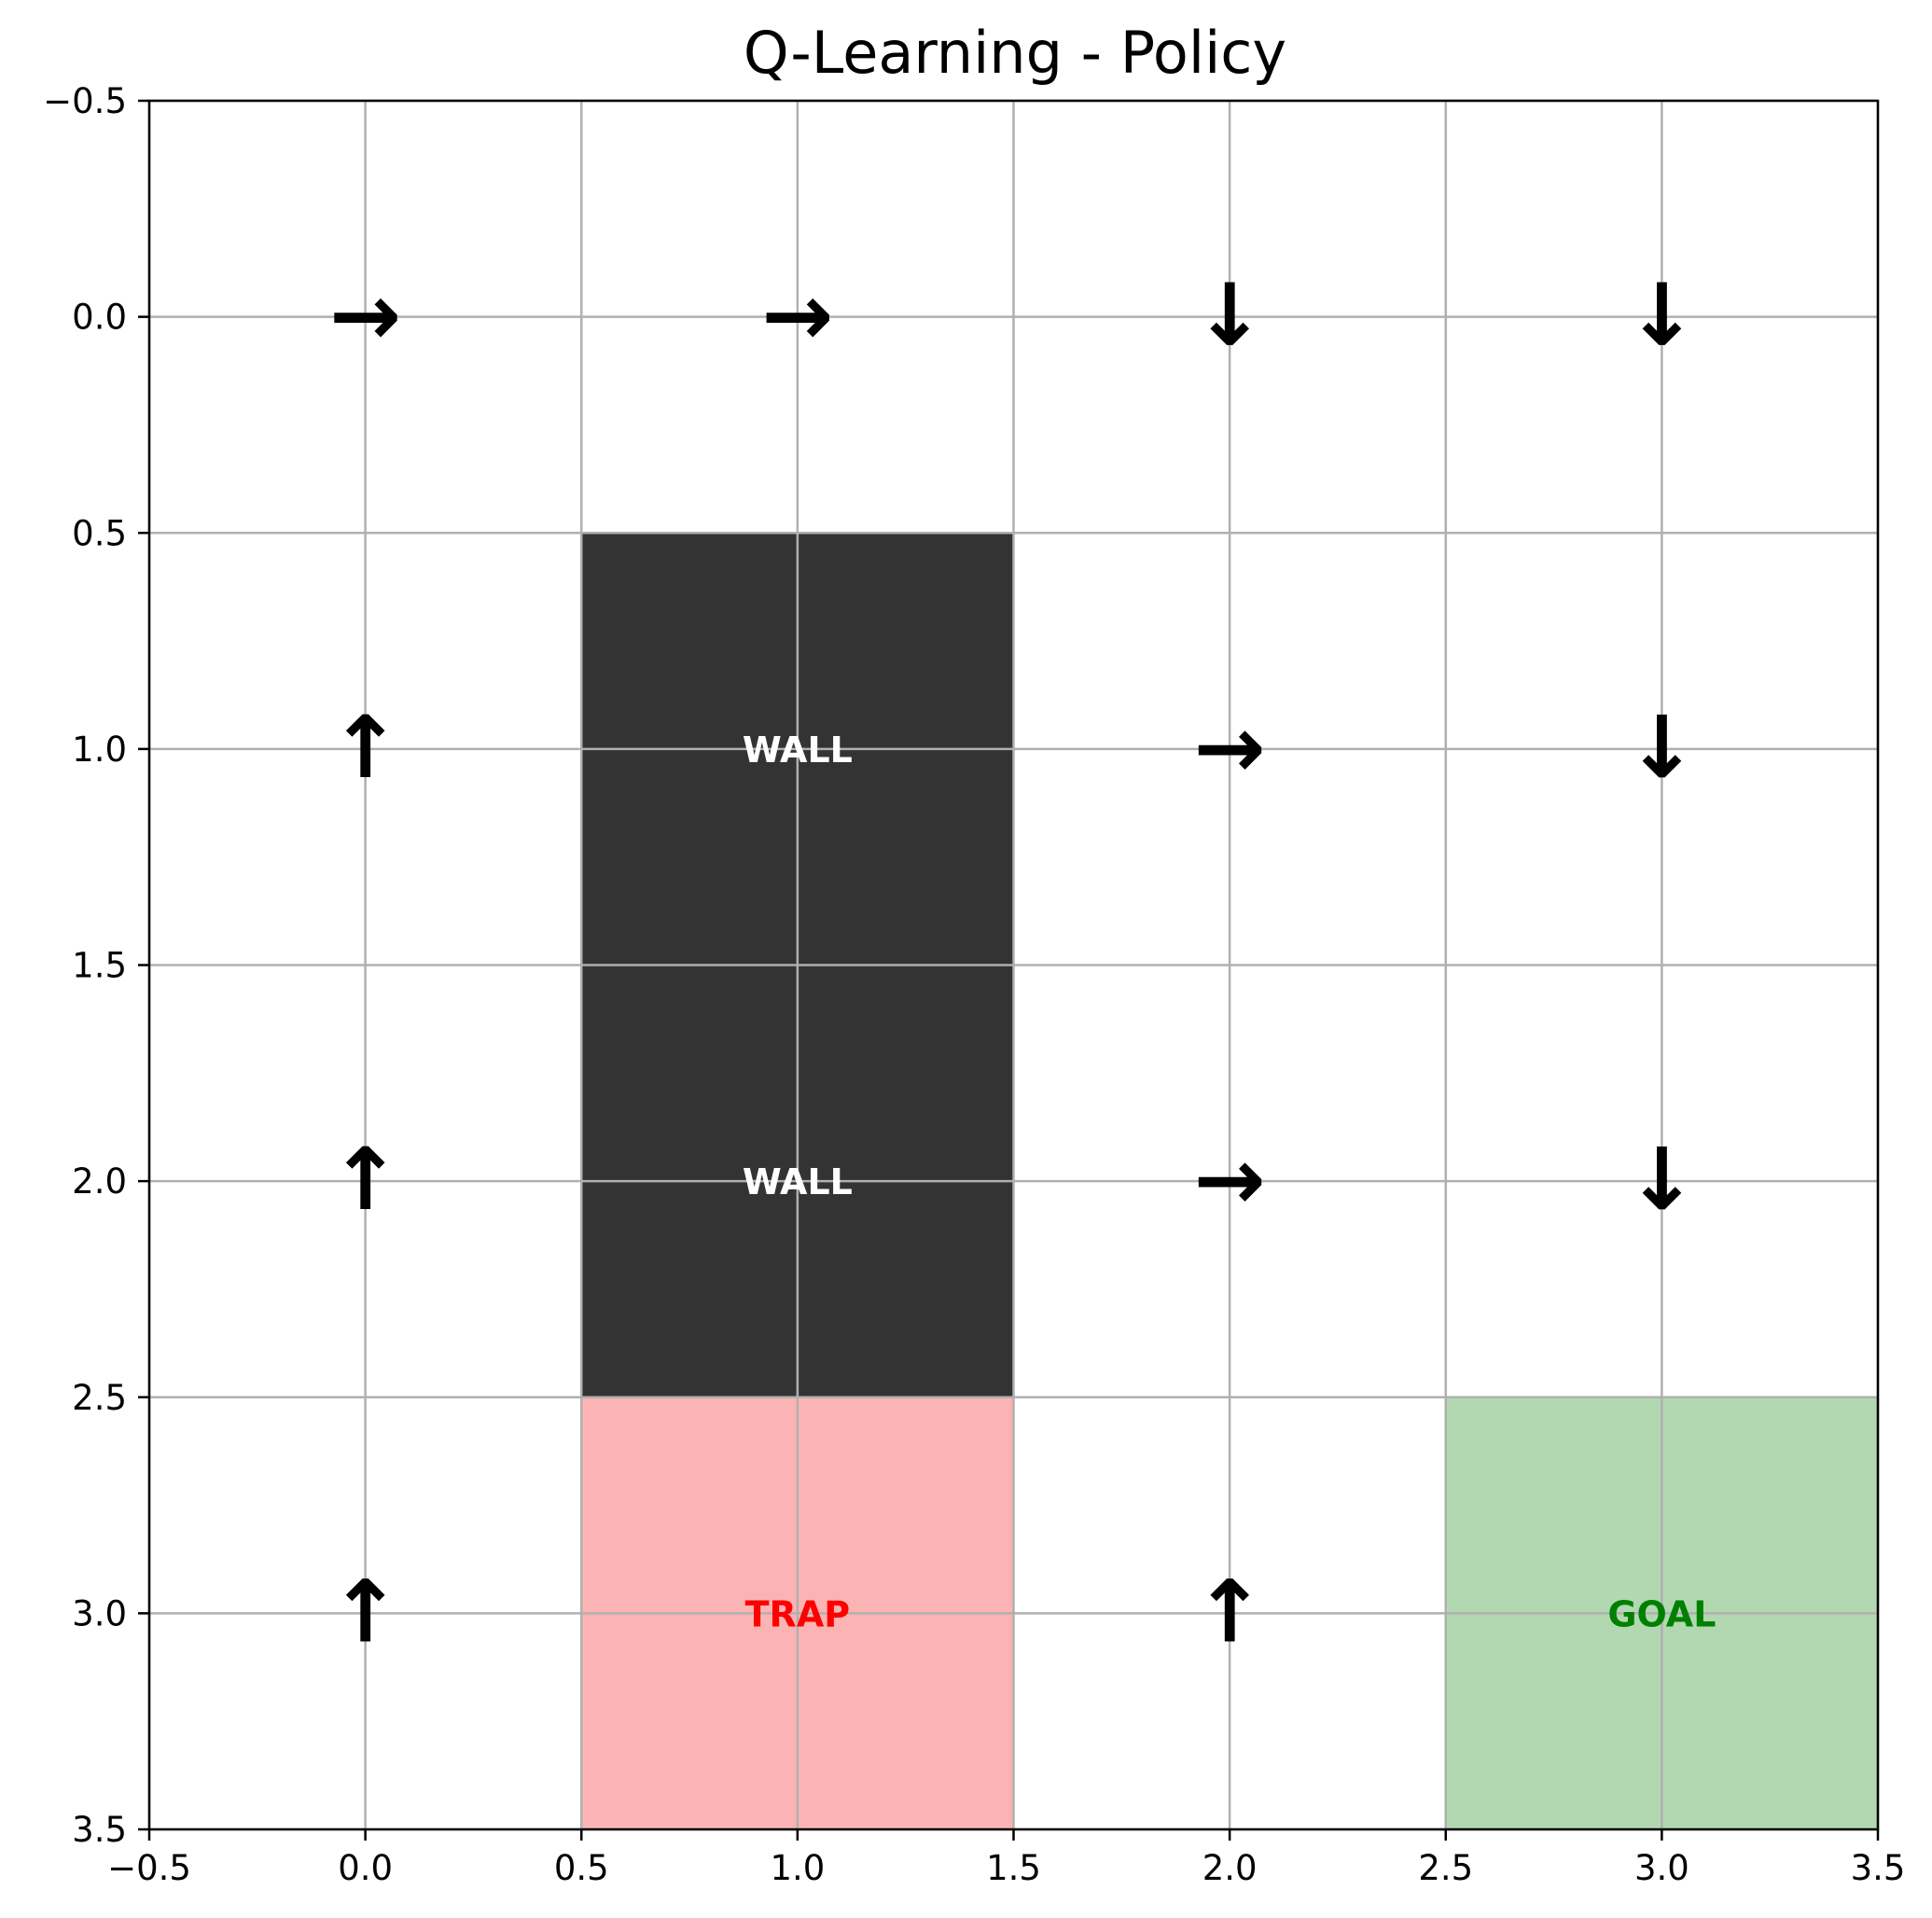  Describe the element at coordinates (797, 1613) in the screenshot. I see `trap-label: TRAP` at that location.